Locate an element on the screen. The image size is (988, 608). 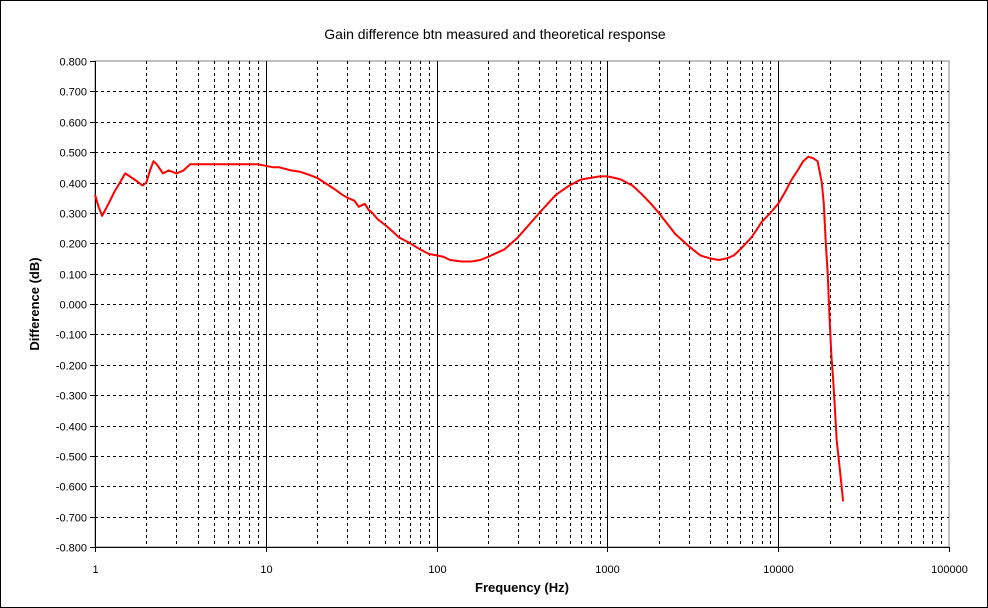
y-tick-label: 0.600 is located at coordinates (73, 124).